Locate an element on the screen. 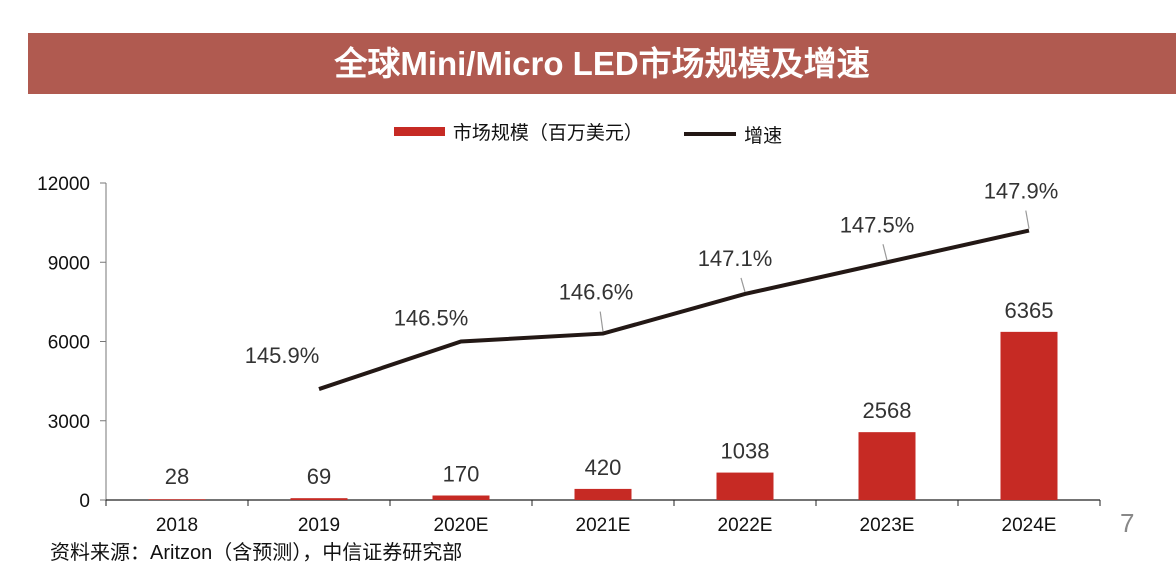 Image resolution: width=1176 pixels, height=565 pixels. x-tick-label: 2018 is located at coordinates (177, 525).